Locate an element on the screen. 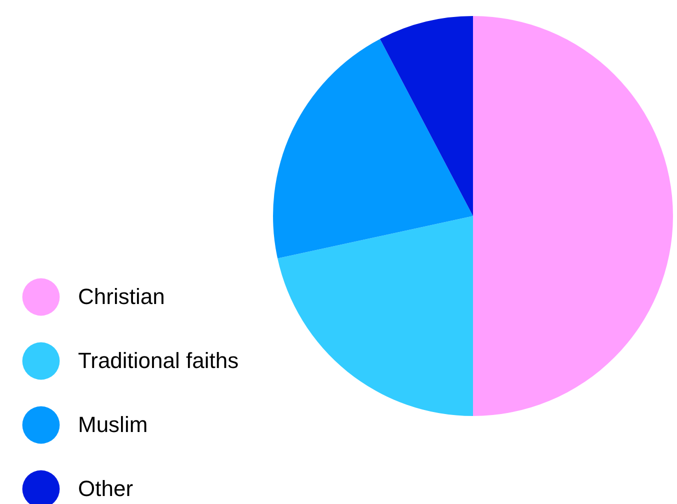  legend-label: Traditional faiths is located at coordinates (158, 360).